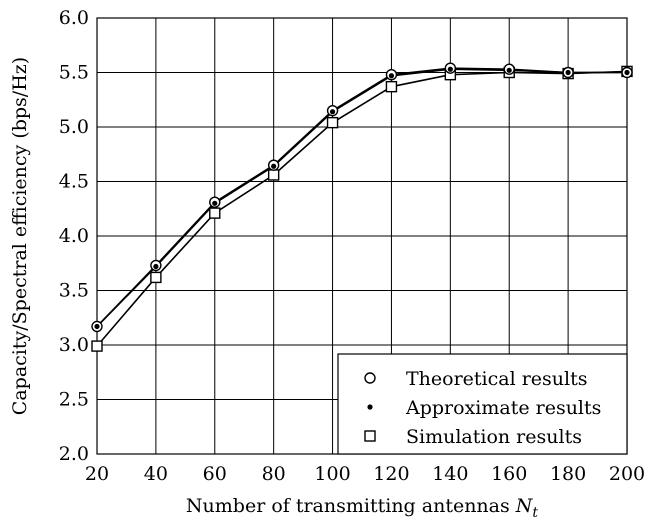 The image size is (646, 525). What do you see at coordinates (74, 73) in the screenshot?
I see `y-tick-label: 5.5` at bounding box center [74, 73].